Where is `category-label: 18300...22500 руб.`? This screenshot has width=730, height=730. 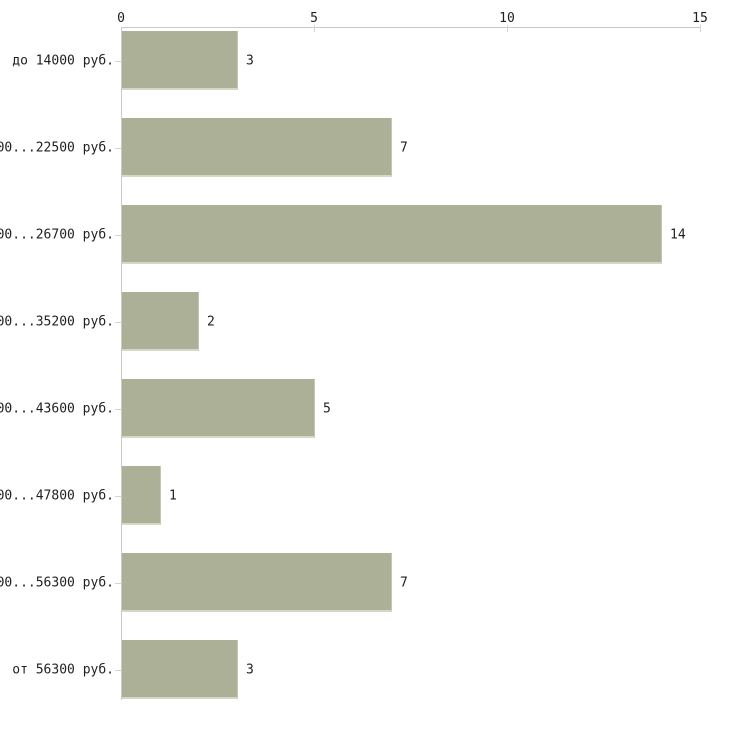
category-label: 18300...22500 руб. is located at coordinates (57, 147).